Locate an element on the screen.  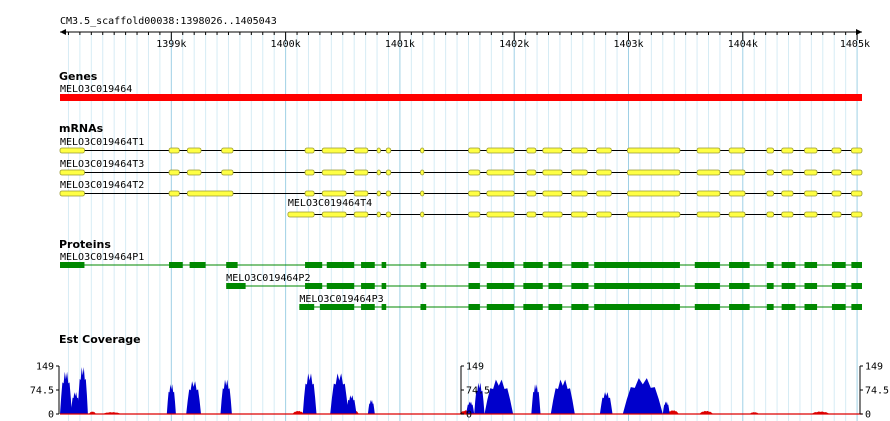
coverage-minus-area is located at coordinates (820, 412).